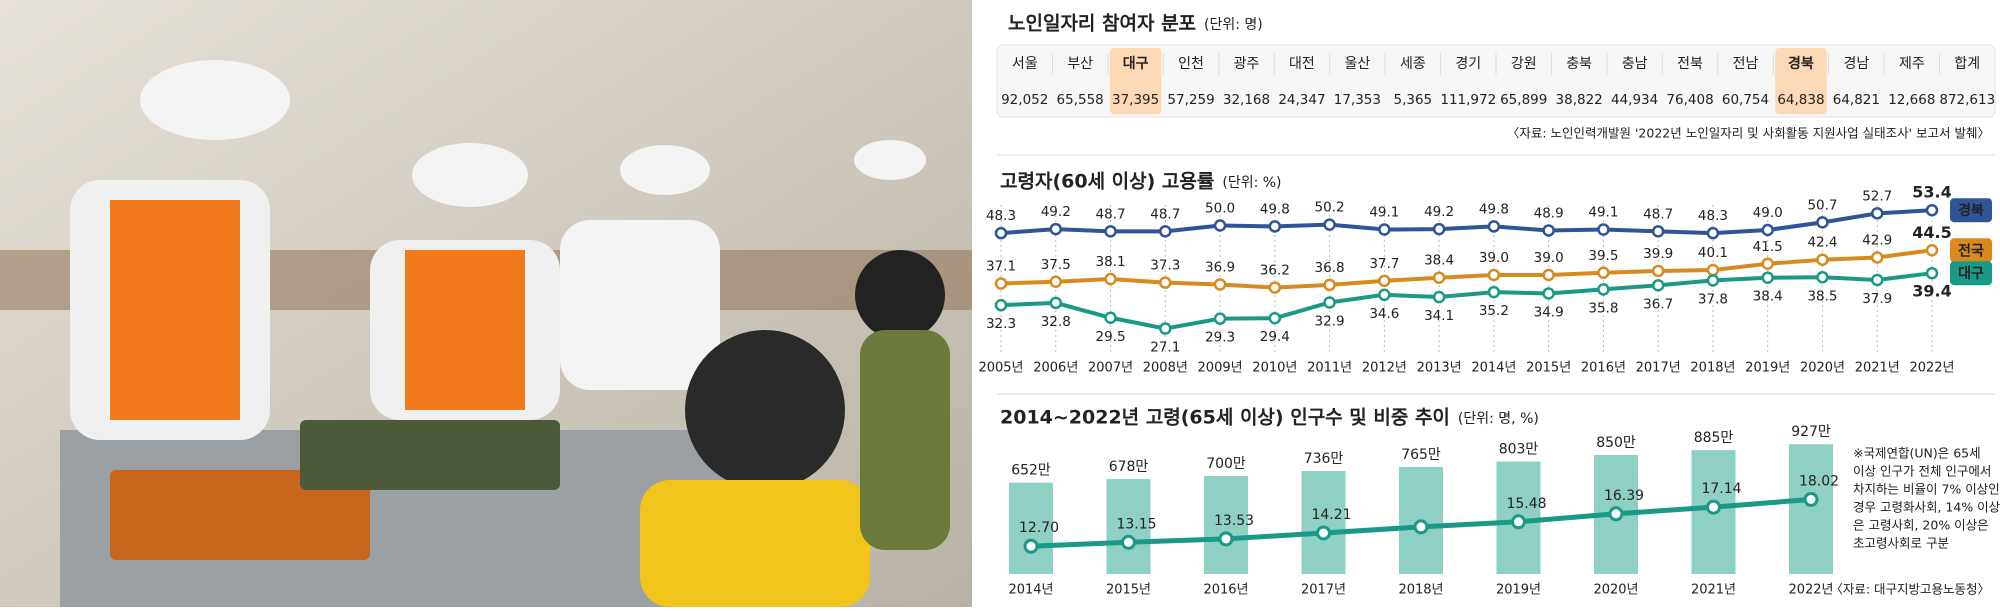  I want to click on data-label: 37.1, so click(1001, 267).